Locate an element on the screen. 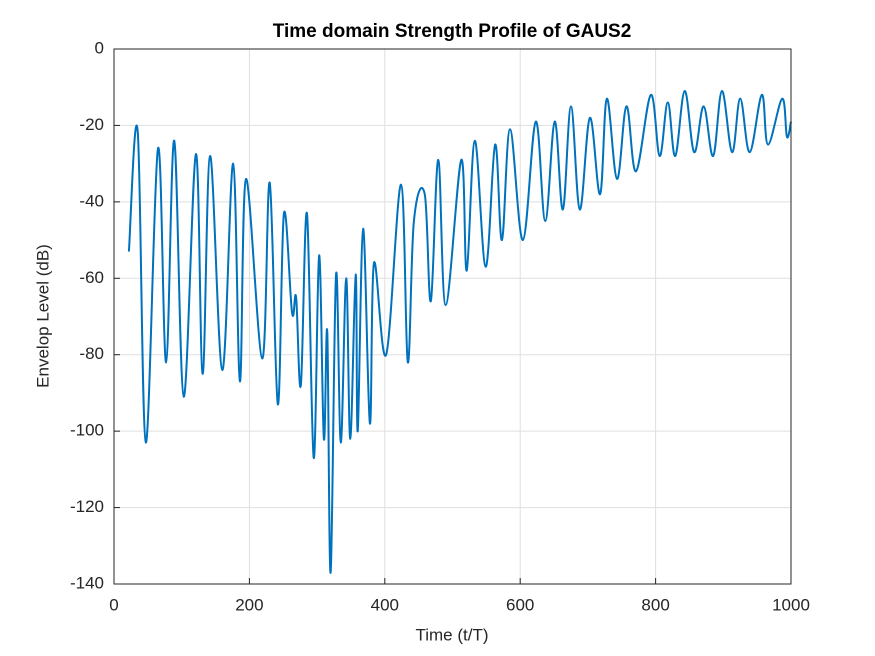  y-tick-label: -20 is located at coordinates (91, 124).